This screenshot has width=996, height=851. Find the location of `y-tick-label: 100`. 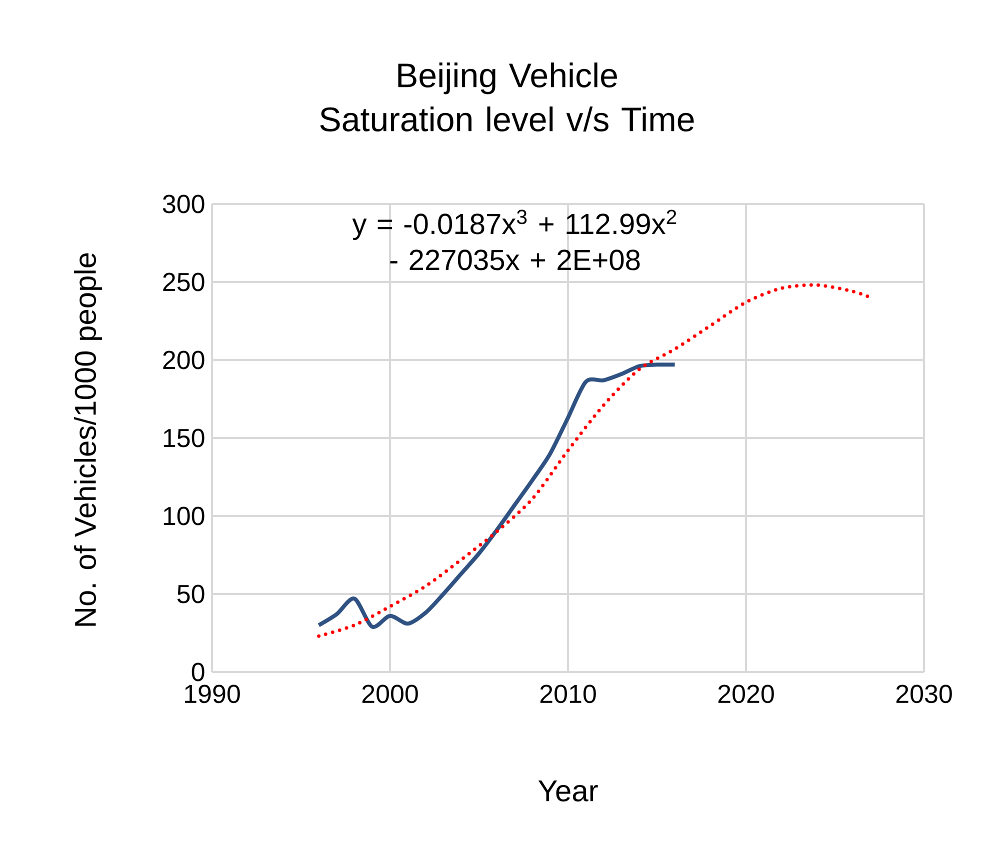

y-tick-label: 100 is located at coordinates (184, 516).